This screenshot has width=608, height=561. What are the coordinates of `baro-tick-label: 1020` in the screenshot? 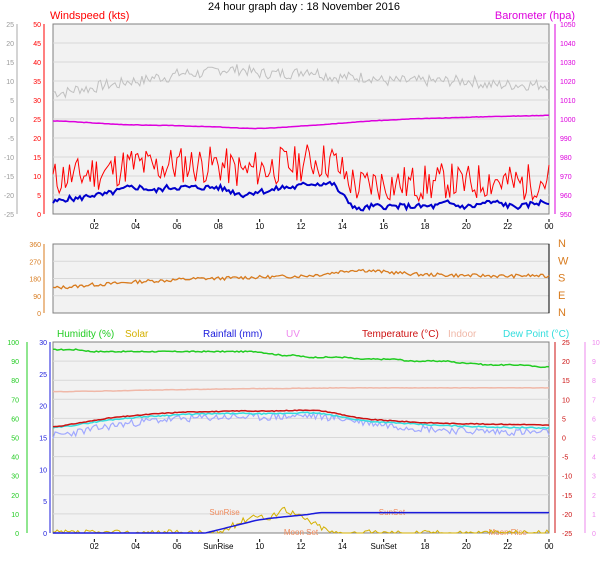 It's located at (568, 82).